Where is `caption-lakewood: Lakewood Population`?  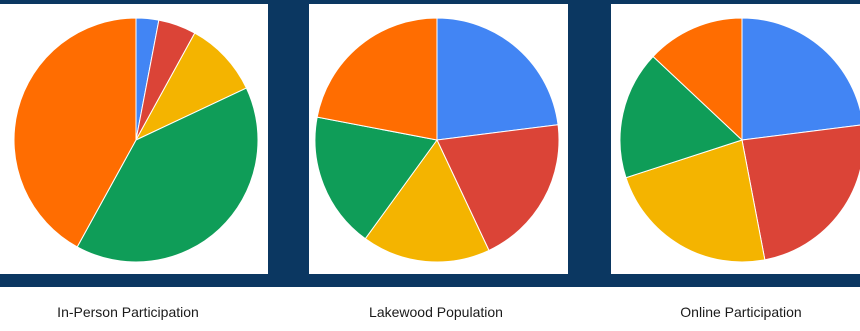
caption-lakewood: Lakewood Population is located at coordinates (436, 312).